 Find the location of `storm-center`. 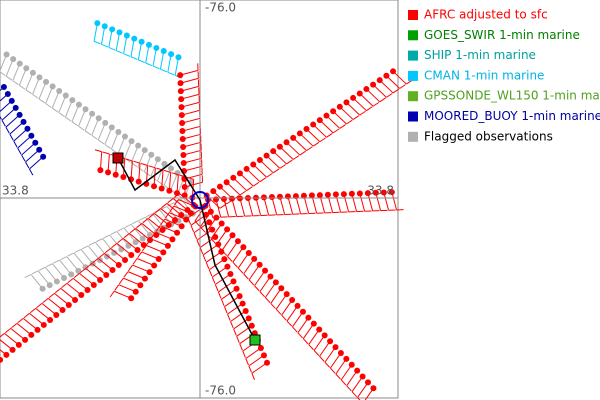

storm-center is located at coordinates (200, 200).